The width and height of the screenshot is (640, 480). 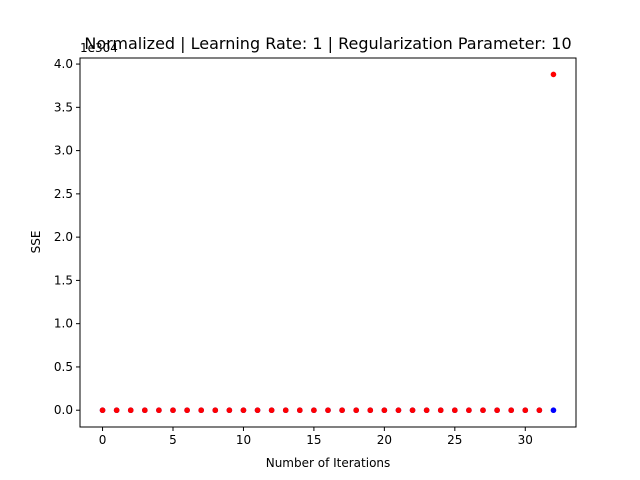 I want to click on y-tick-label: 2.5, so click(x=63, y=194).